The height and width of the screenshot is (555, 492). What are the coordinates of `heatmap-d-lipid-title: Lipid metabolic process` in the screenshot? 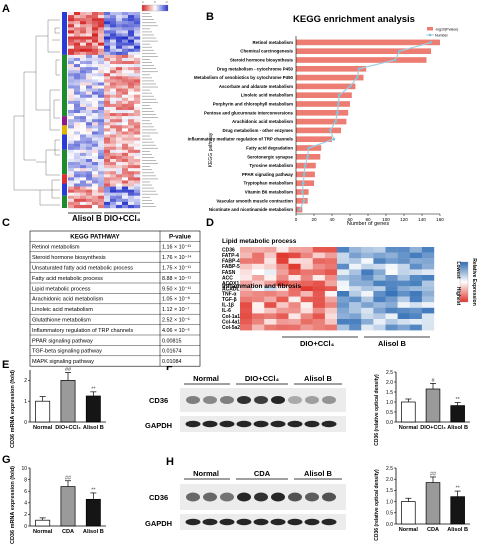 It's located at (259, 241).